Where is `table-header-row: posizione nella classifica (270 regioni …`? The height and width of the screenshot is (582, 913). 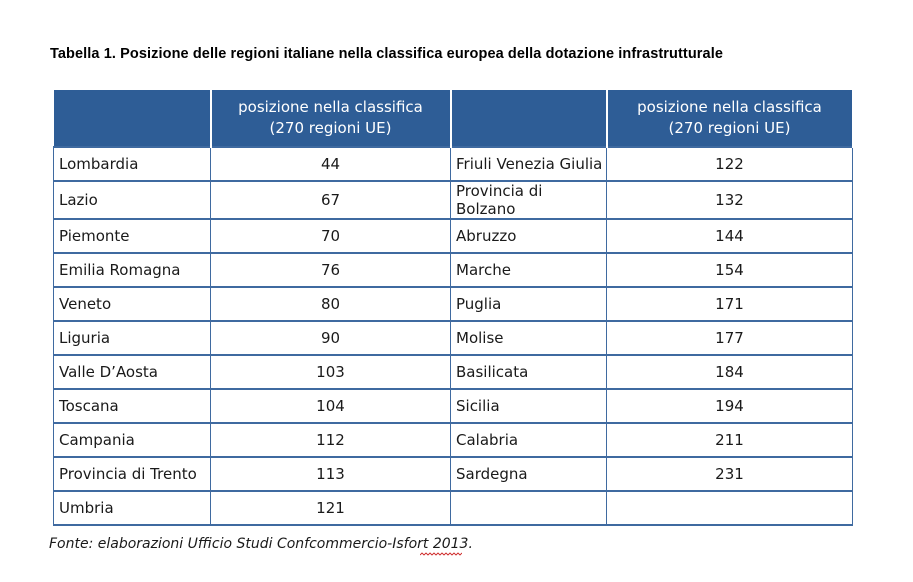 table-header-row: posizione nella classifica (270 regioni … is located at coordinates (453, 118).